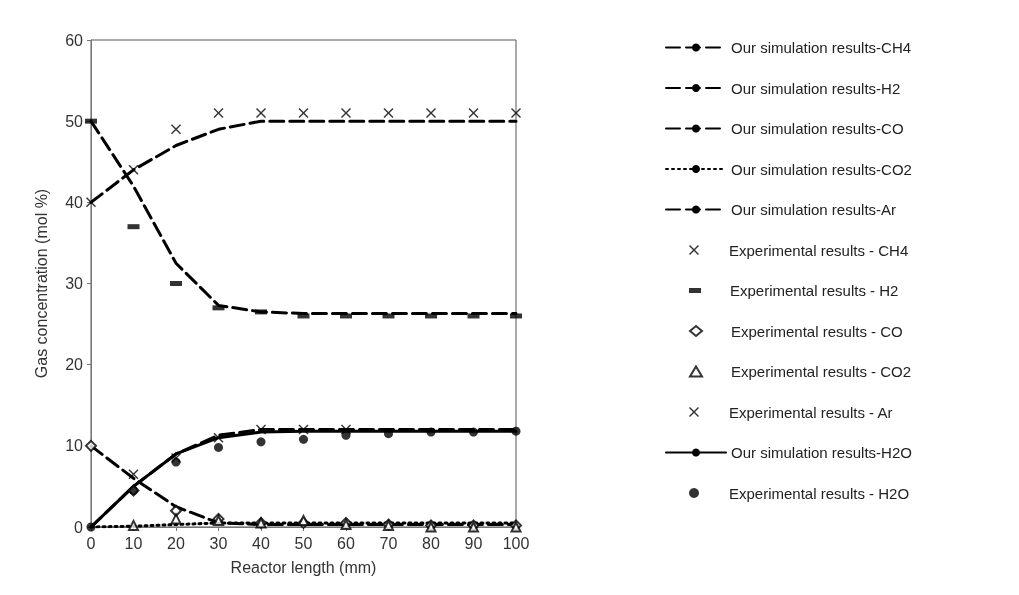  Describe the element at coordinates (816, 88) in the screenshot. I see `legend-label: Our simulation results-H2` at that location.